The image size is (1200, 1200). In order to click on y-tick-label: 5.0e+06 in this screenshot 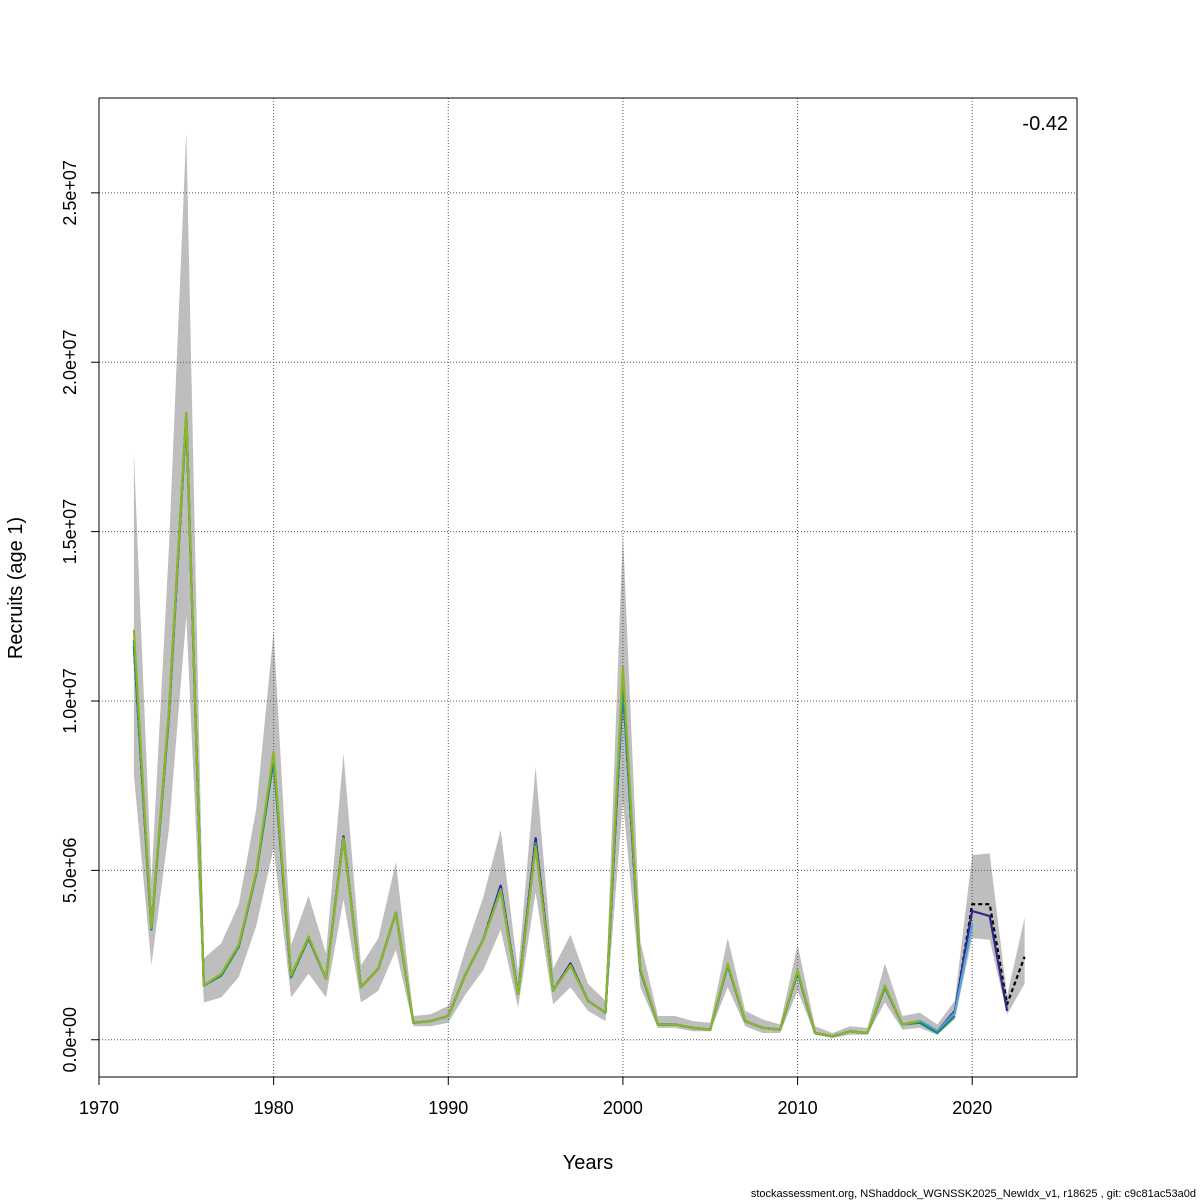, I will do `click(70, 871)`.